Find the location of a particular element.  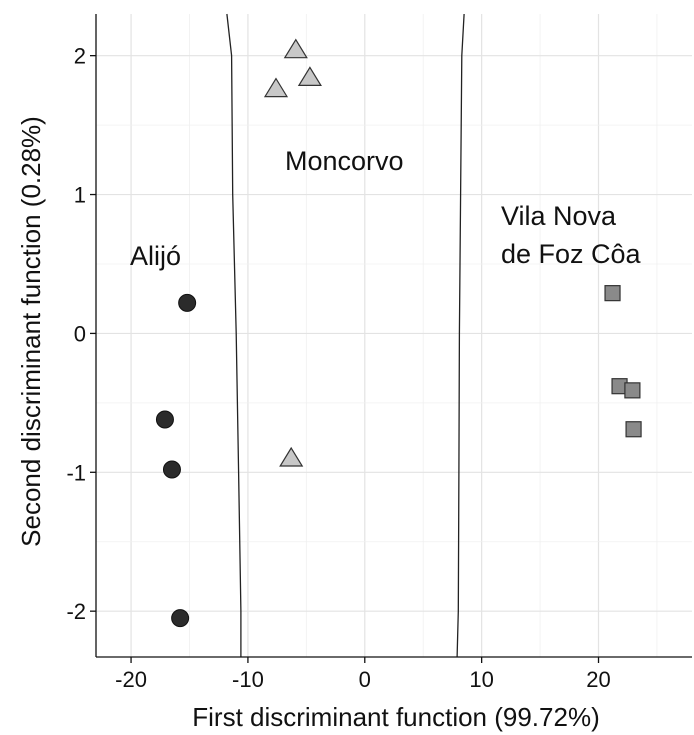

y-tick-label: 0 is located at coordinates (80, 333).